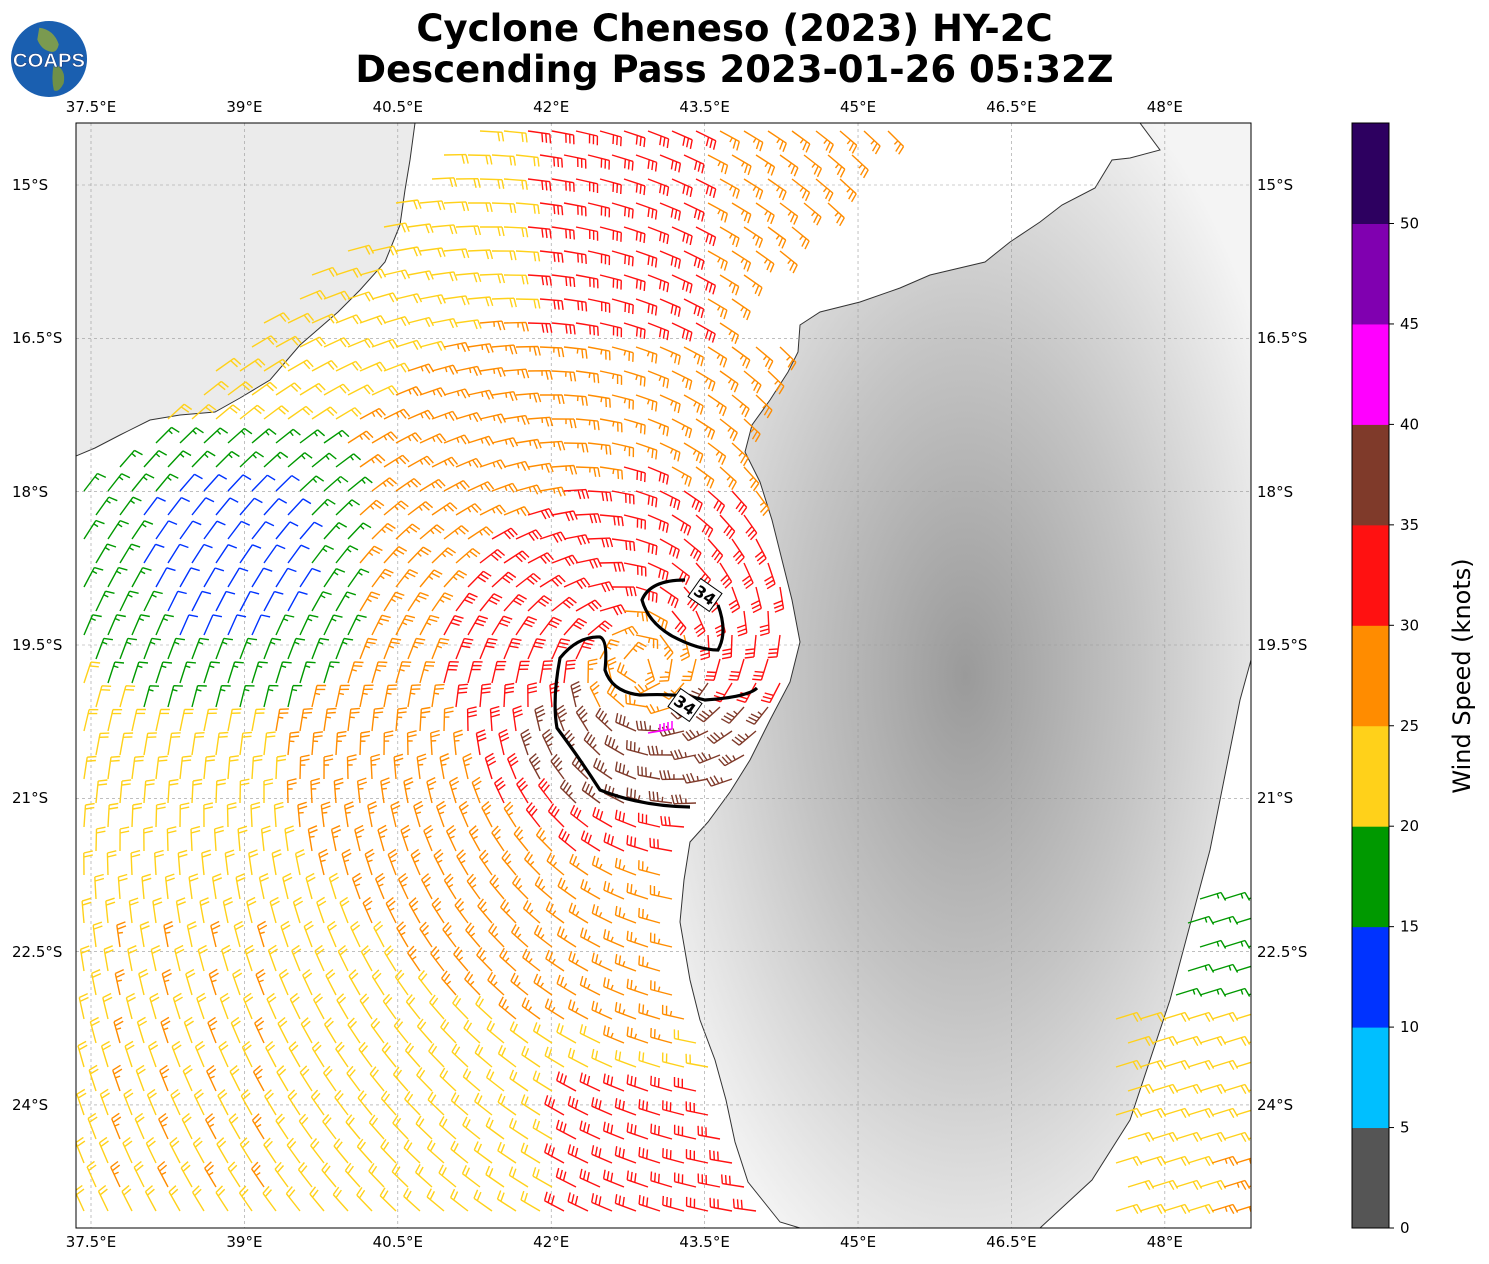 The image size is (1489, 1264). Describe the element at coordinates (49, 61) in the screenshot. I see `svg-text: COAPS` at that location.